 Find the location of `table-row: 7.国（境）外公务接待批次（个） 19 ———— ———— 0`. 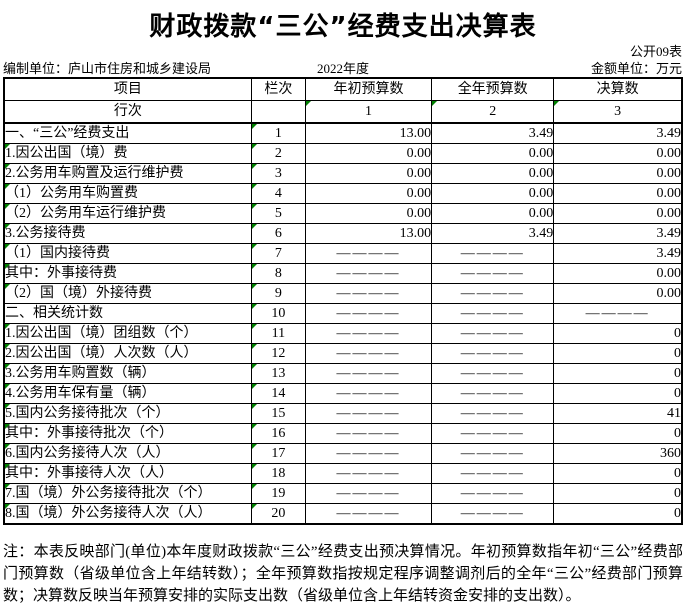

table-row: 7.国（境）外公务接待批次（个） 19 ———— ———— 0 is located at coordinates (343, 493).